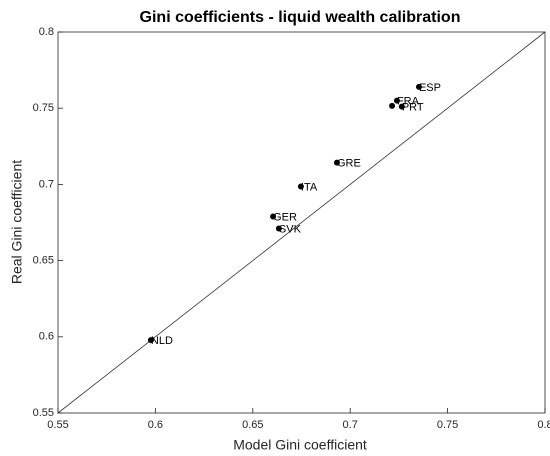 This screenshot has width=550, height=456. Describe the element at coordinates (155, 425) in the screenshot. I see `x-tick-label: 0.6` at that location.